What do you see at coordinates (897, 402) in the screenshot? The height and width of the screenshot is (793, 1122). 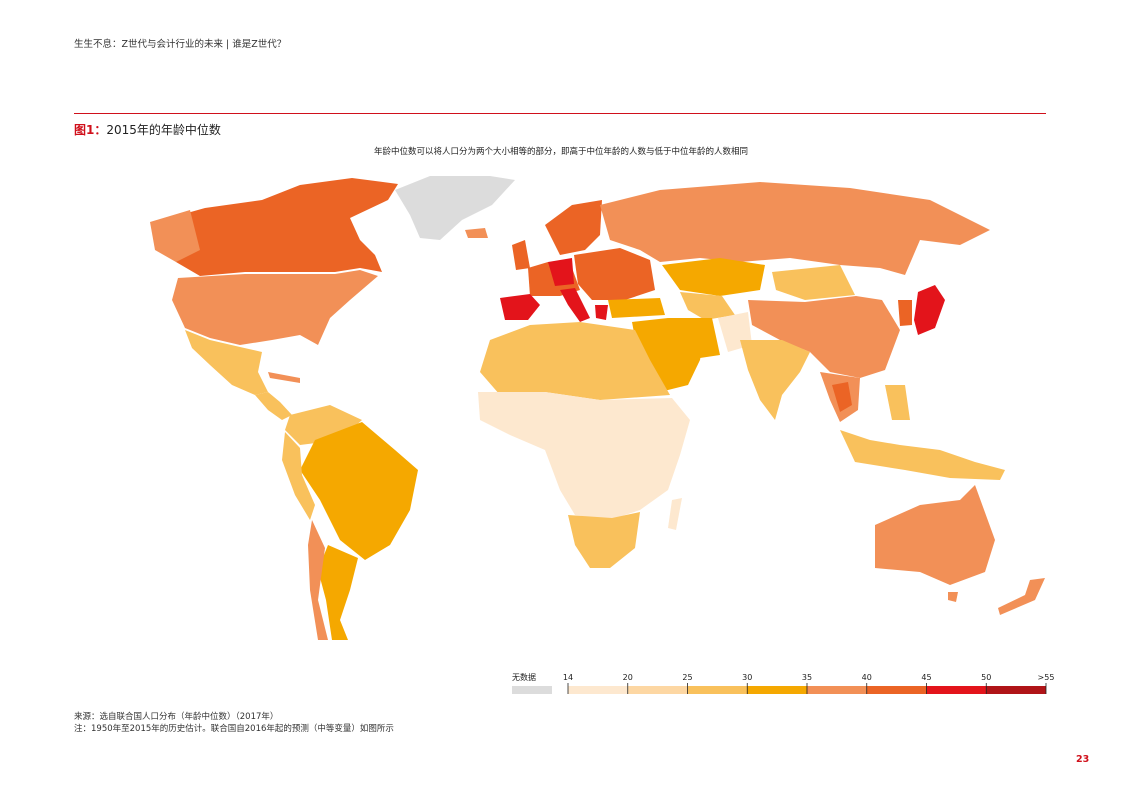 I see `region-philippines` at bounding box center [897, 402].